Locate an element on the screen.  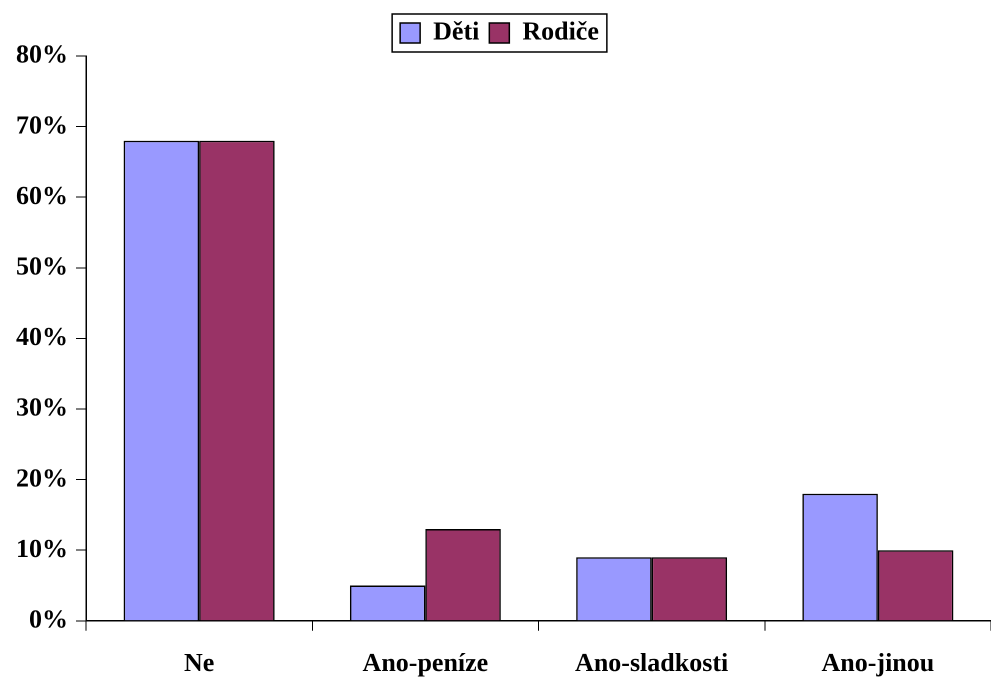
y-tick-label: 50% is located at coordinates (42, 266).